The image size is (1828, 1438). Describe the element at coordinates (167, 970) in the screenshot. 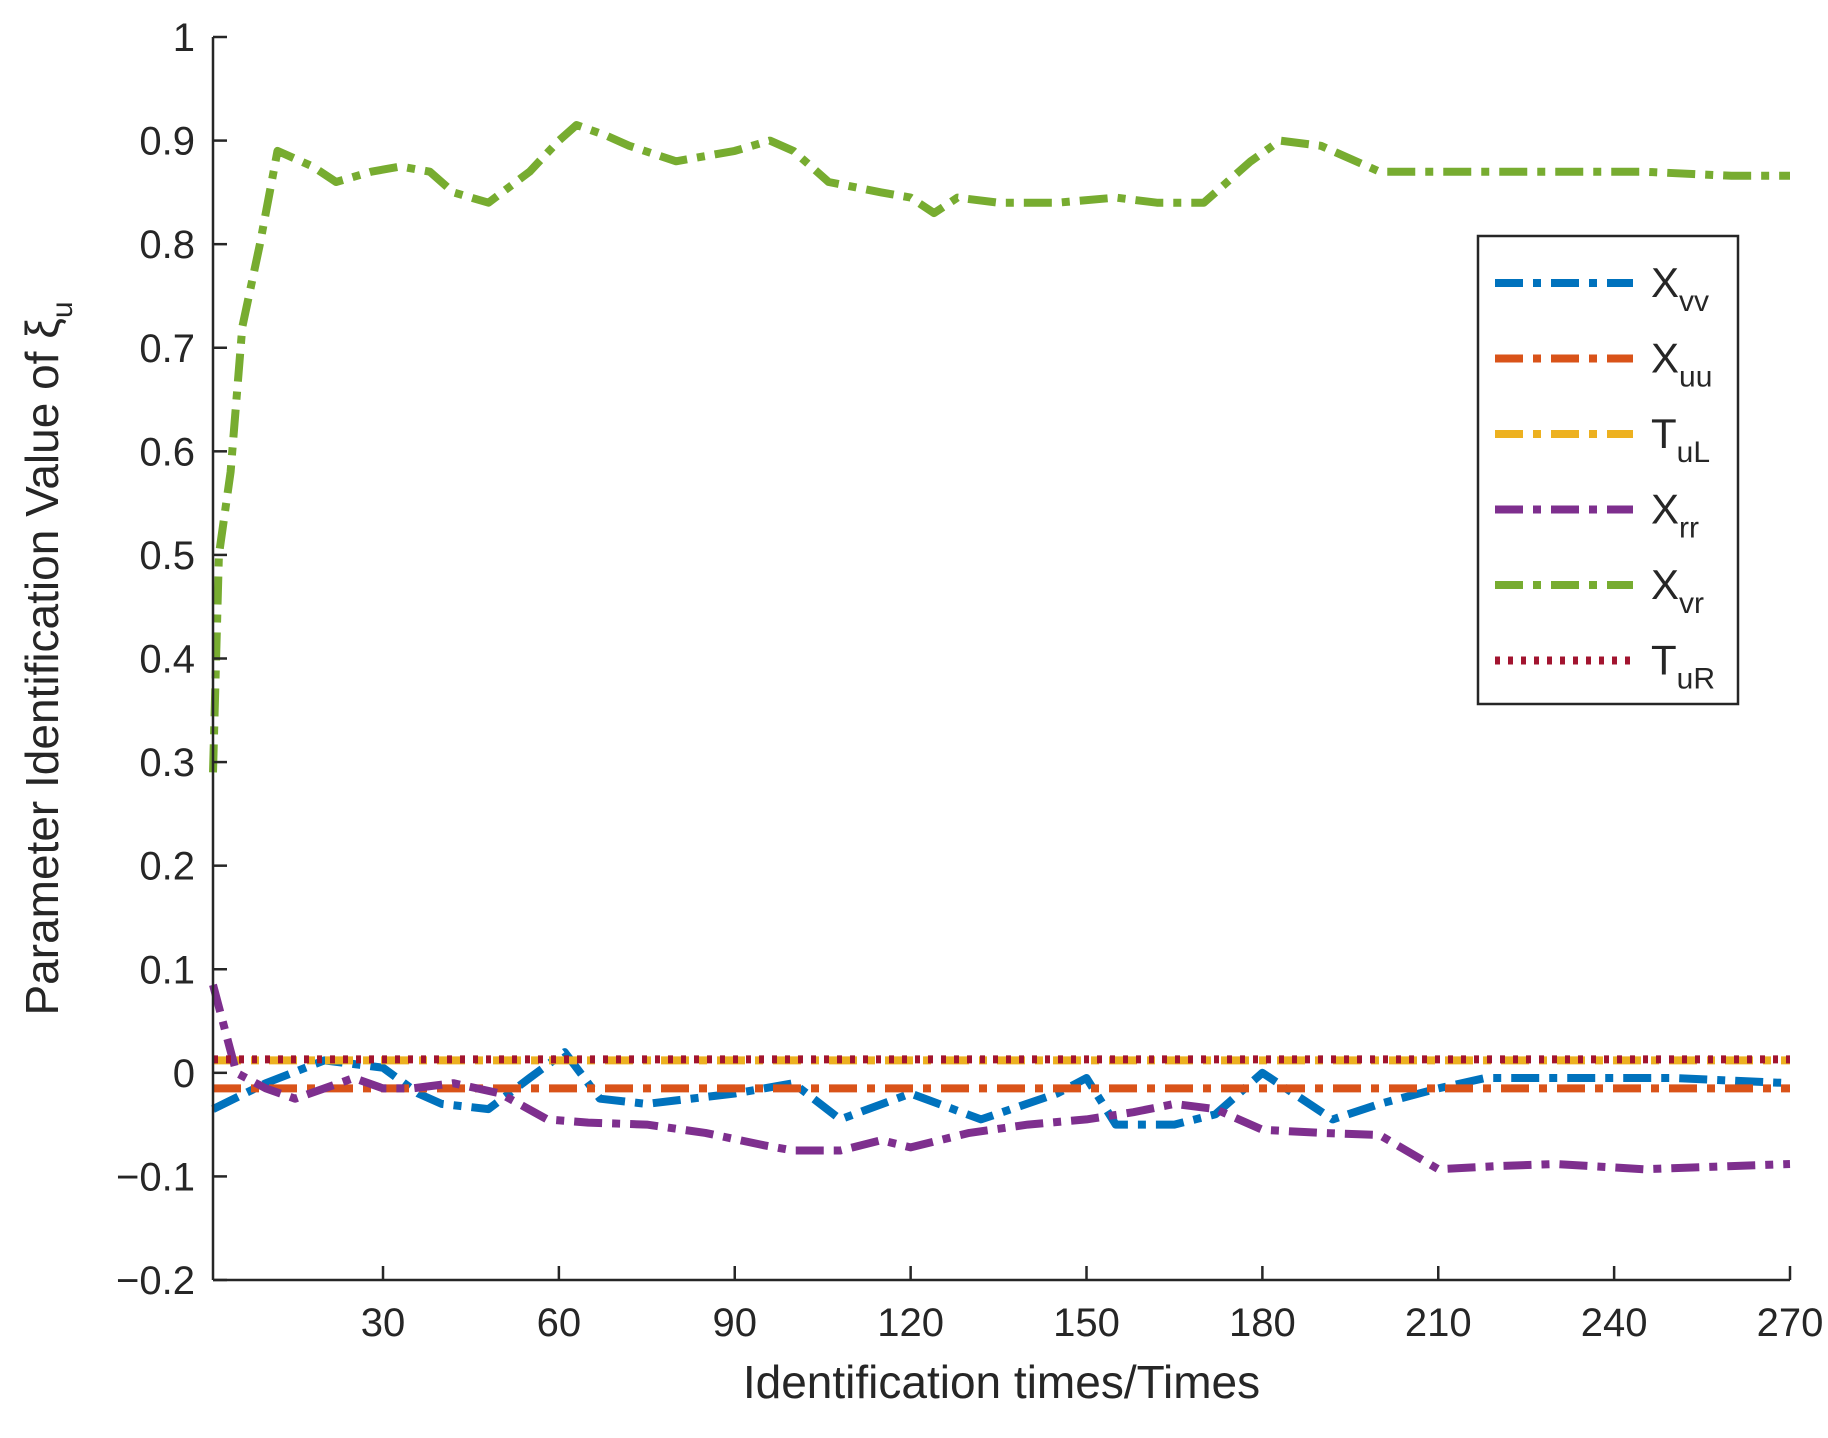

I see `y-tick-label: 0.1` at that location.